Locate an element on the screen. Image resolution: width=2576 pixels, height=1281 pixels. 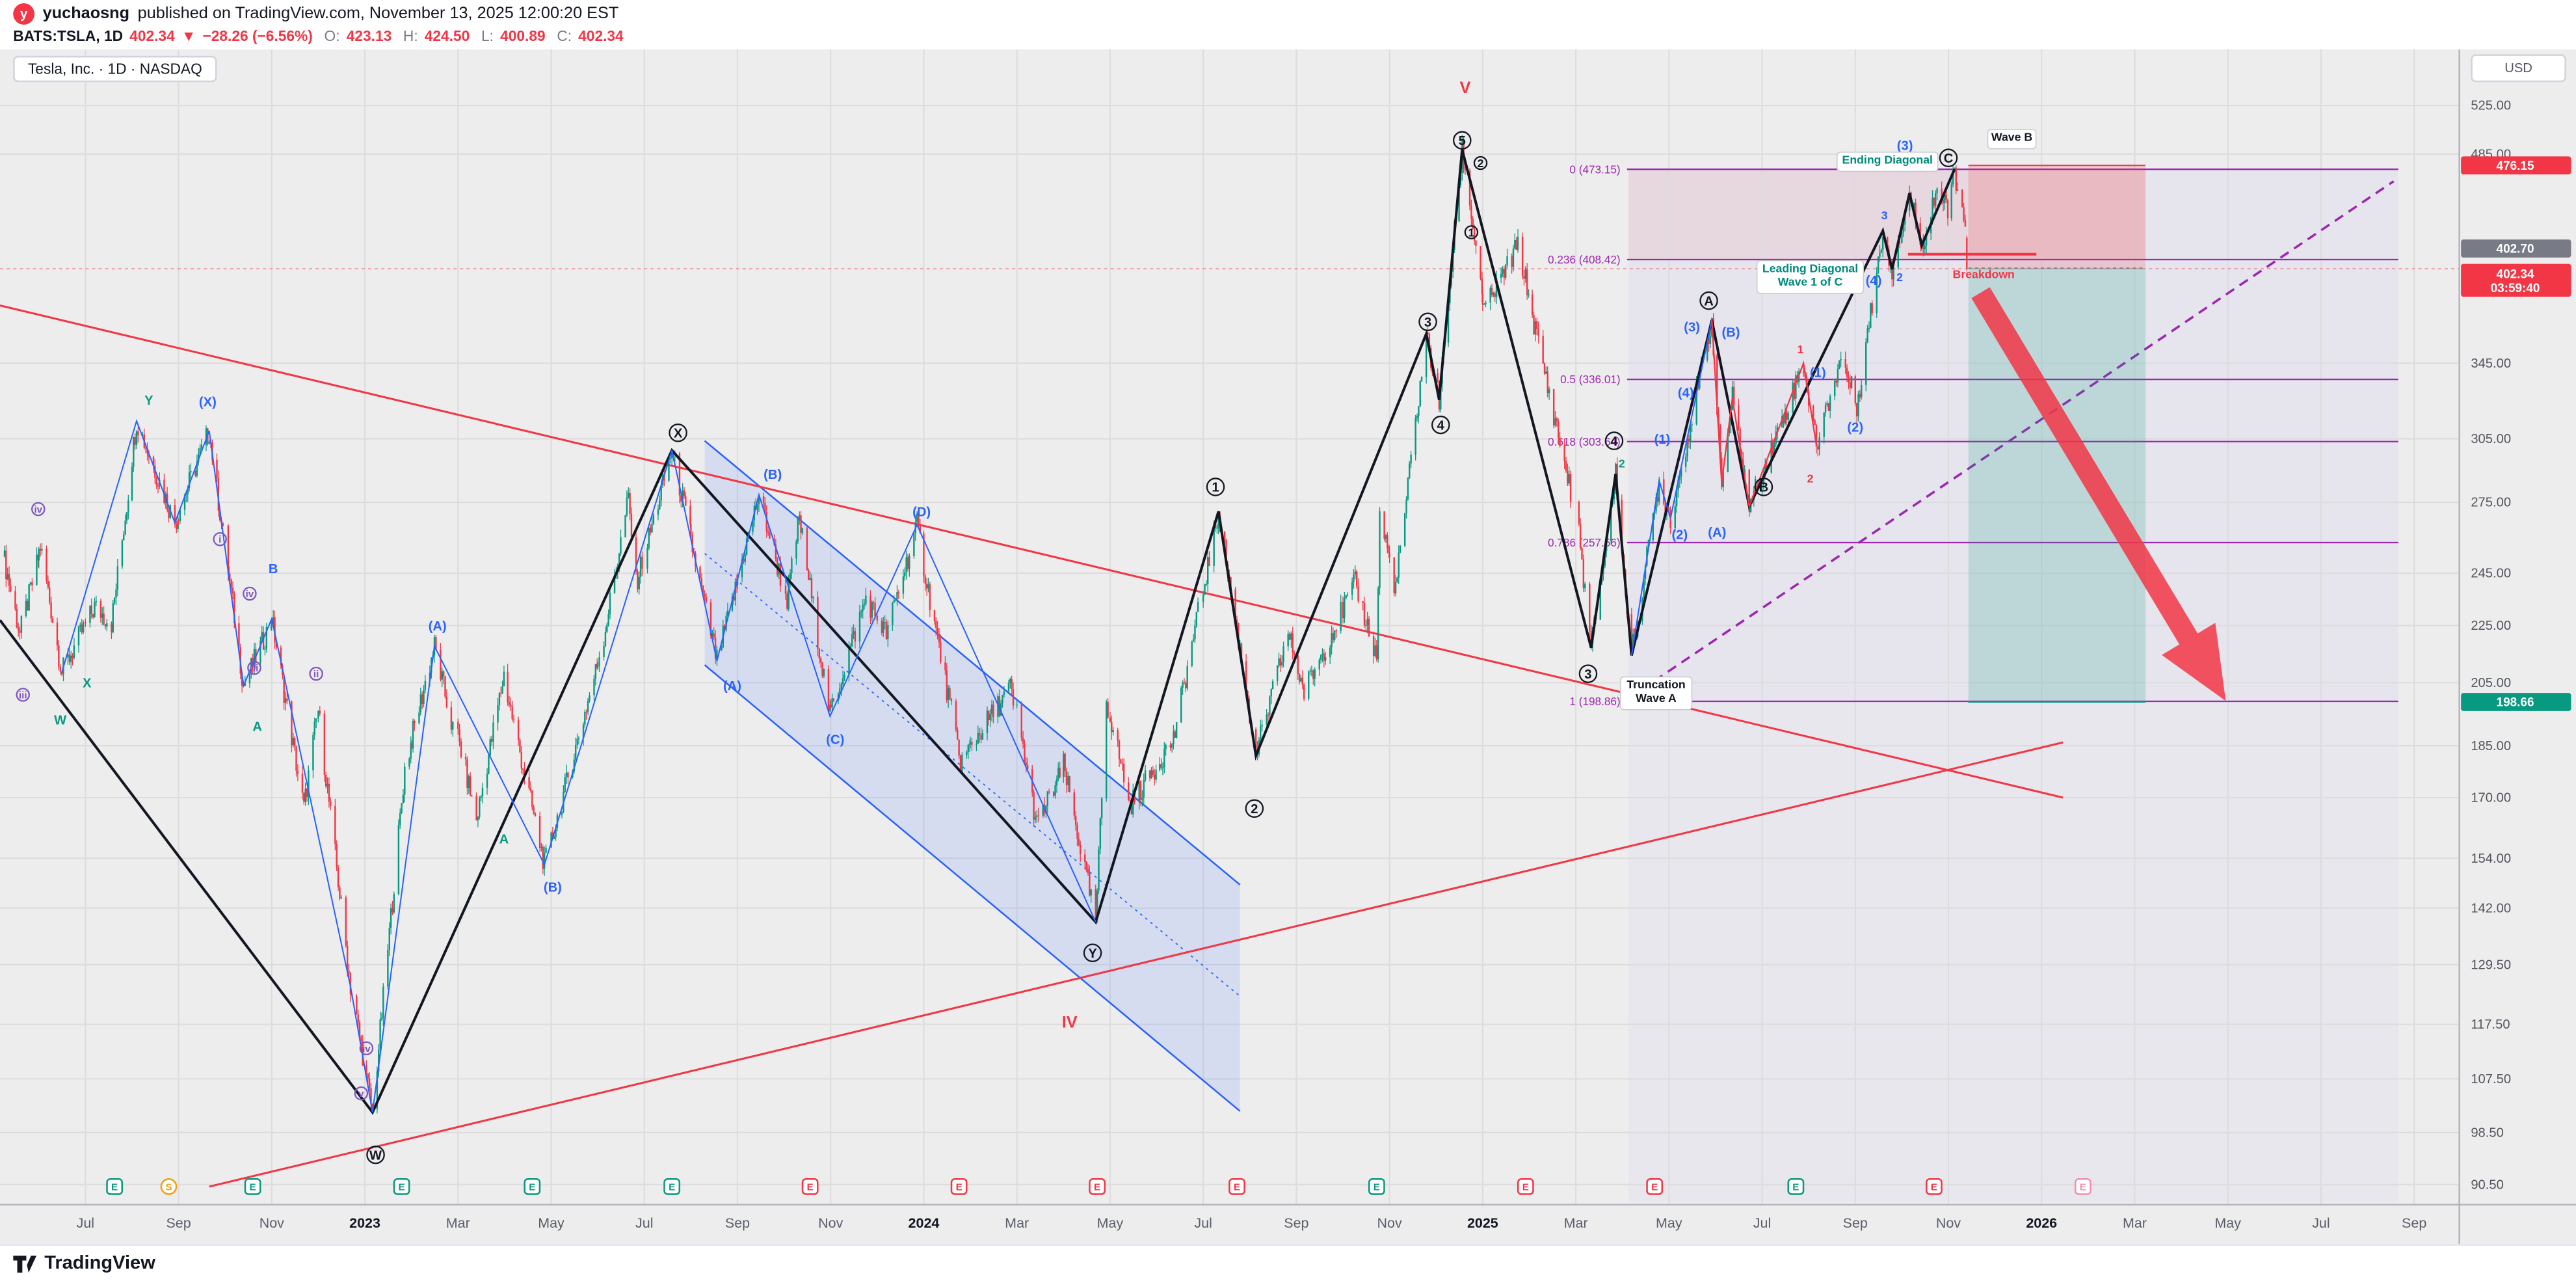
svg-text: 225.00 is located at coordinates (2491, 626).